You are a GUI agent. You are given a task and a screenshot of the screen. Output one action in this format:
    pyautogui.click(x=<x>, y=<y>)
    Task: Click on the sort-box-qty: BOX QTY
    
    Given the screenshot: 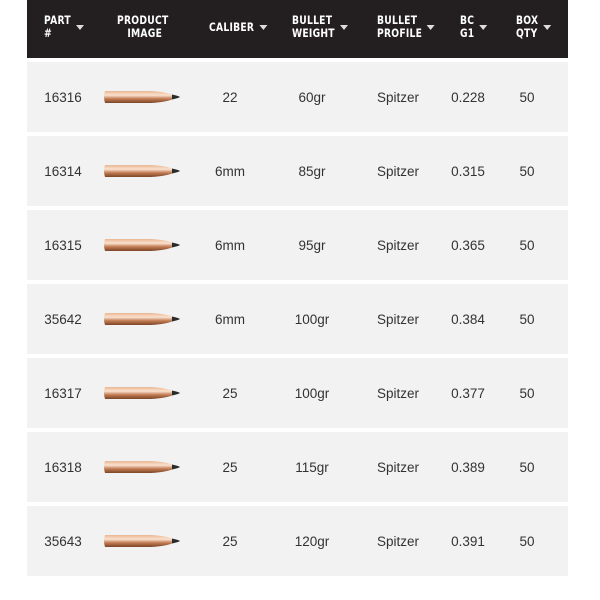 What is the action you would take?
    pyautogui.click(x=534, y=27)
    